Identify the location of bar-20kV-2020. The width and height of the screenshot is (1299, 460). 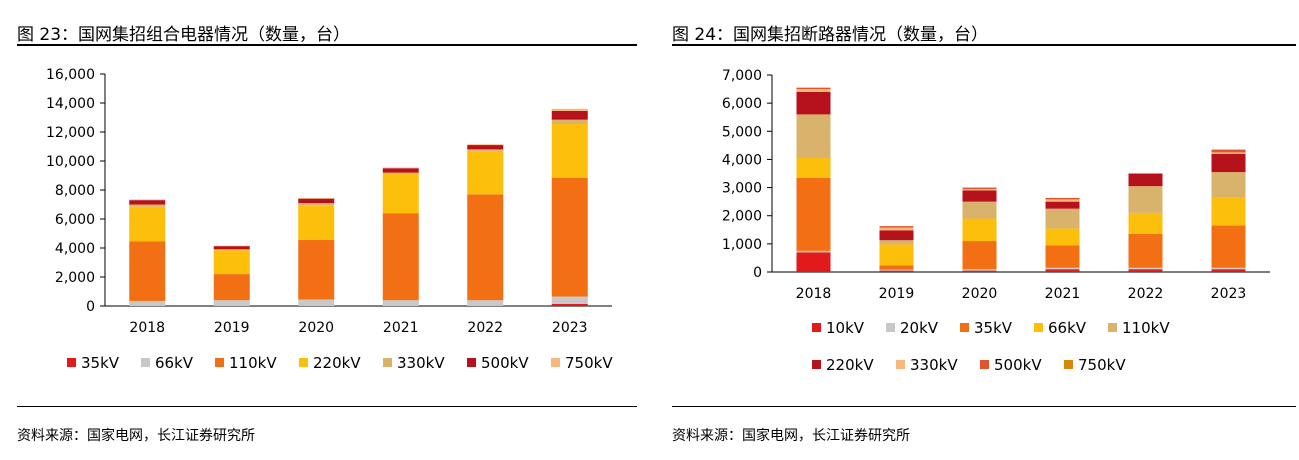
(979, 270).